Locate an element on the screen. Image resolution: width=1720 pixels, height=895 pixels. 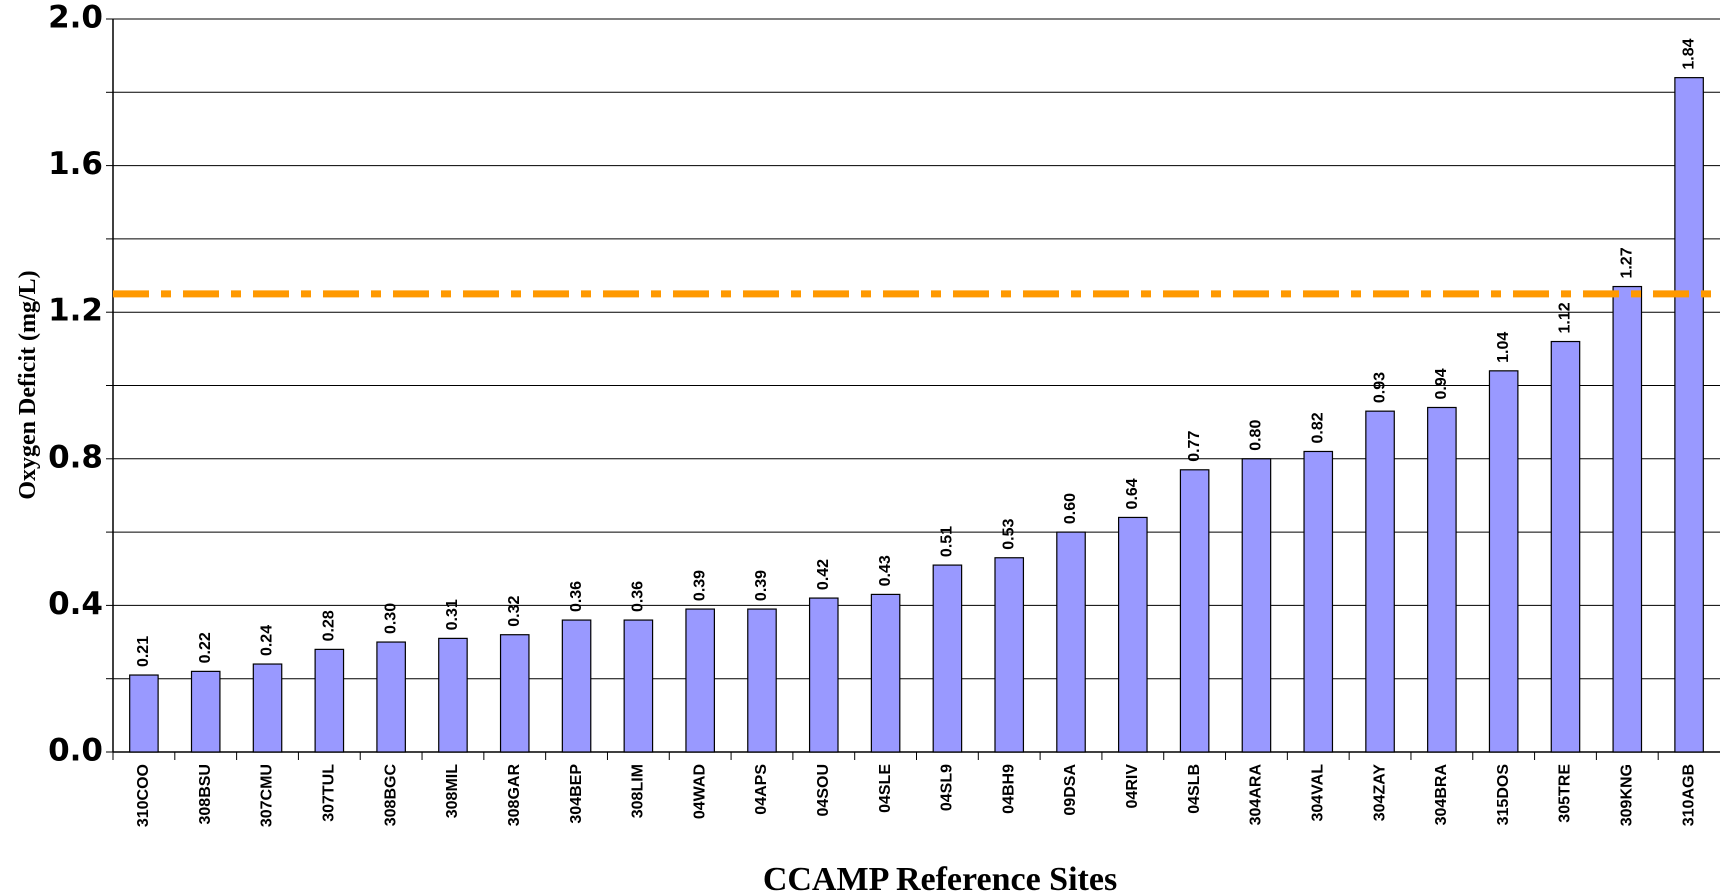
value-label: 1.04 is located at coordinates (1503, 347).